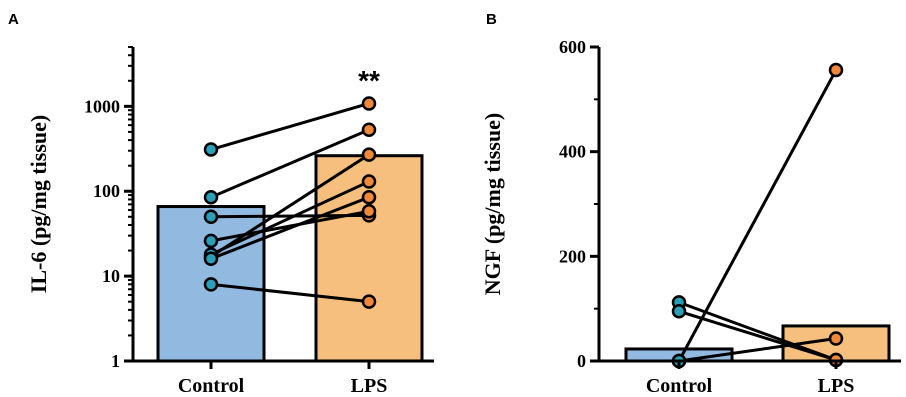  What do you see at coordinates (106, 191) in the screenshot?
I see `y-tick-label: 100` at bounding box center [106, 191].